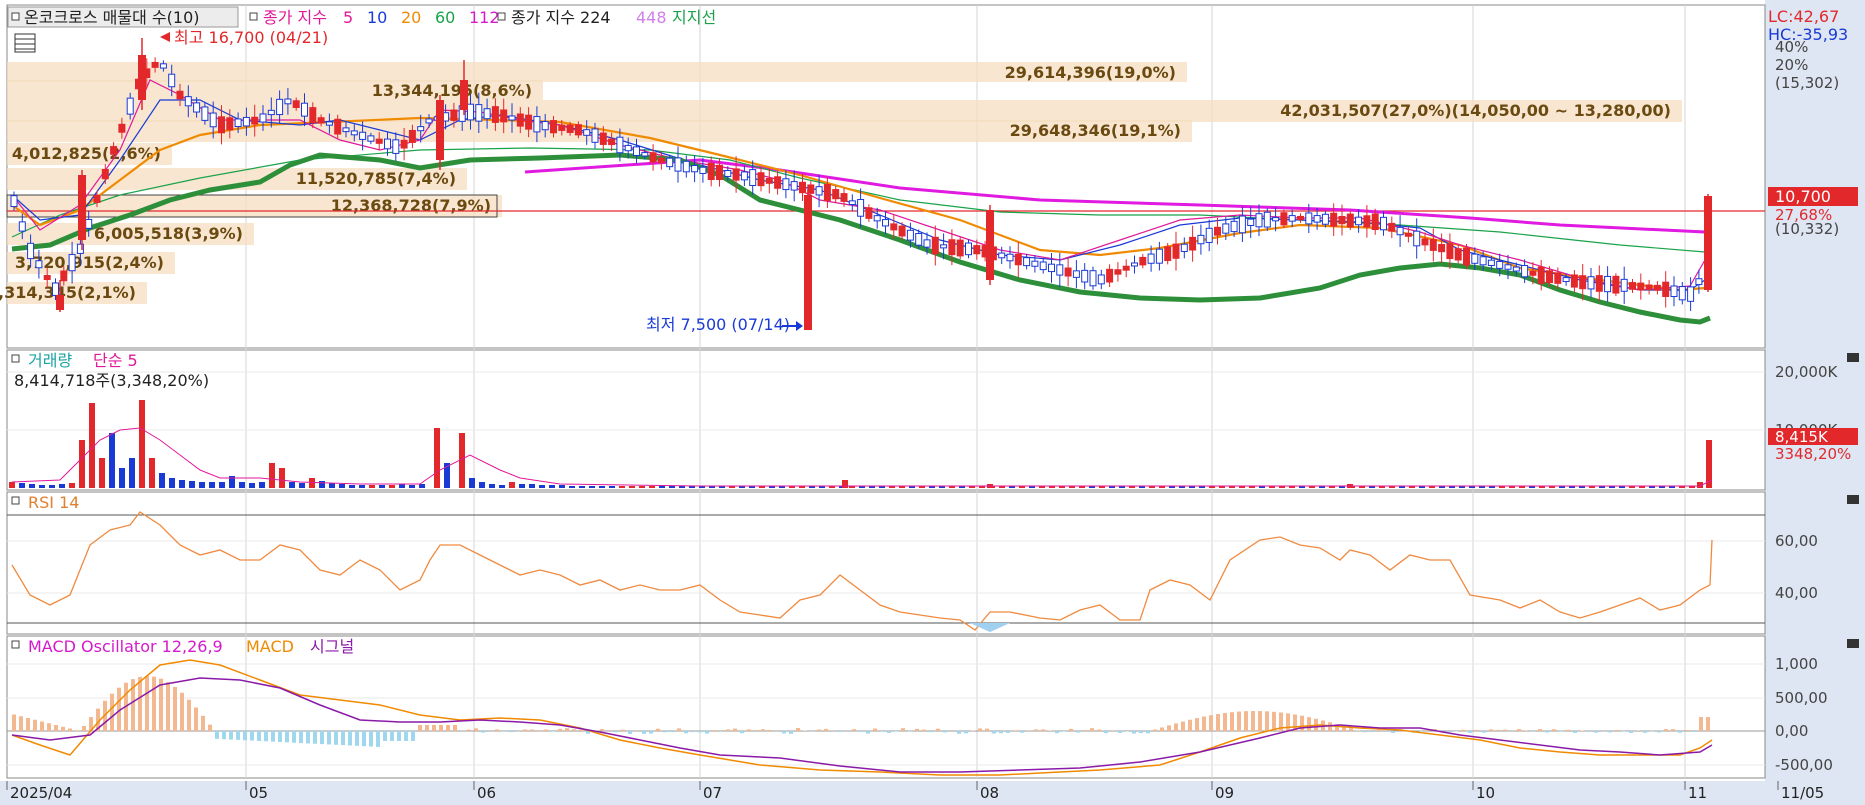 The image size is (1865, 805). Describe the element at coordinates (651, 17) in the screenshot. I see `legend-ma2-extra: 448` at that location.